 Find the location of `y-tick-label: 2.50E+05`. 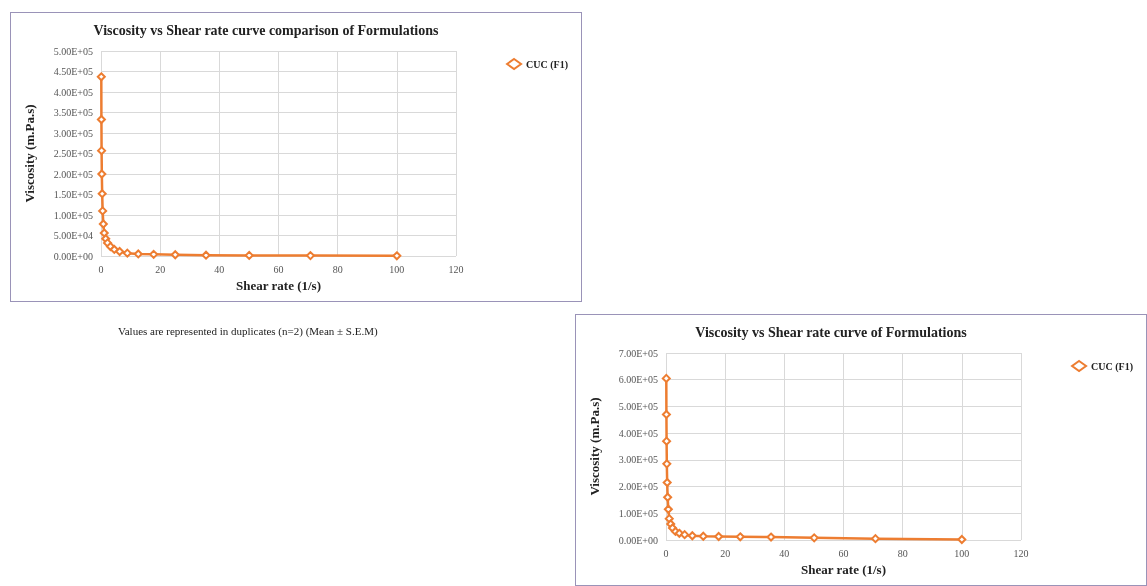

y-tick-label: 2.50E+05 is located at coordinates (73, 153).